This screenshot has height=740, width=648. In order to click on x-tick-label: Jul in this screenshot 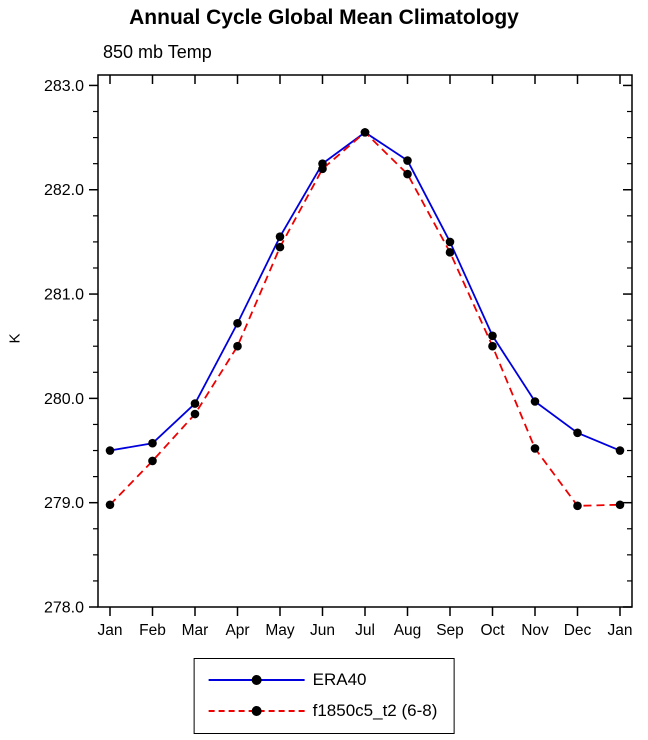, I will do `click(365, 630)`.